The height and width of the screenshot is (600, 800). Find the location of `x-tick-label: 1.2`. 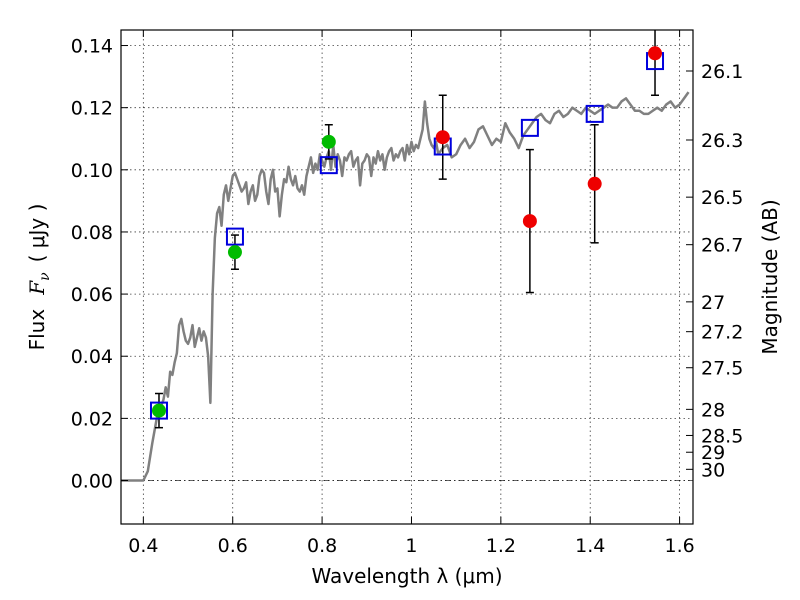

x-tick-label: 1.2 is located at coordinates (501, 546).